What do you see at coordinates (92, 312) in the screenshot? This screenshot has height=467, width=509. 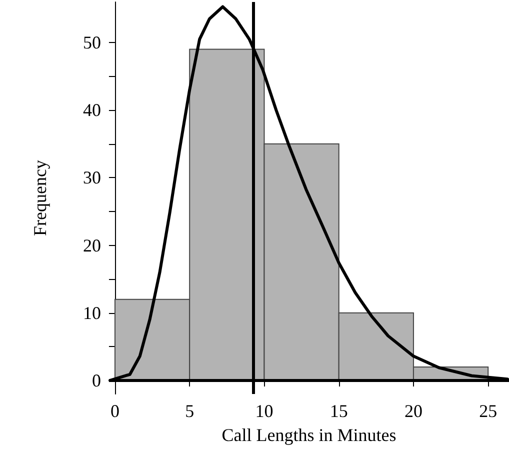 I see `y-tick-label: 10` at bounding box center [92, 312].